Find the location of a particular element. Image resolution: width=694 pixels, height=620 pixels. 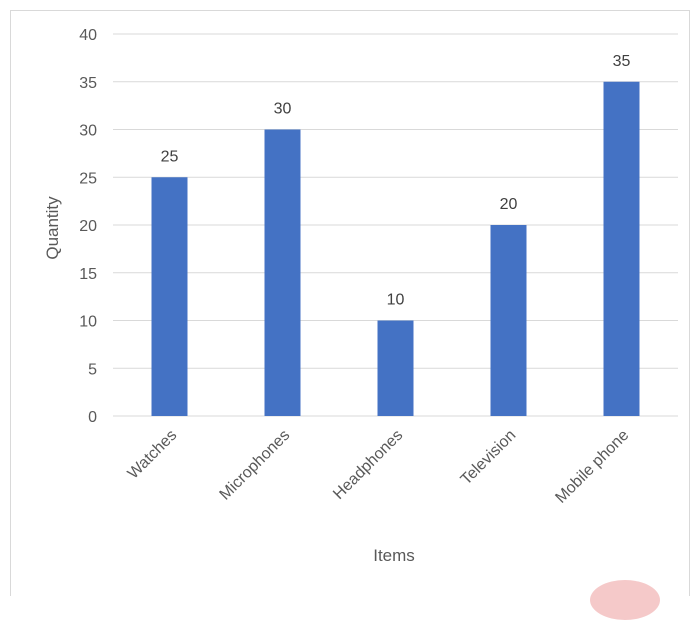

bar-headphones is located at coordinates (395, 368).